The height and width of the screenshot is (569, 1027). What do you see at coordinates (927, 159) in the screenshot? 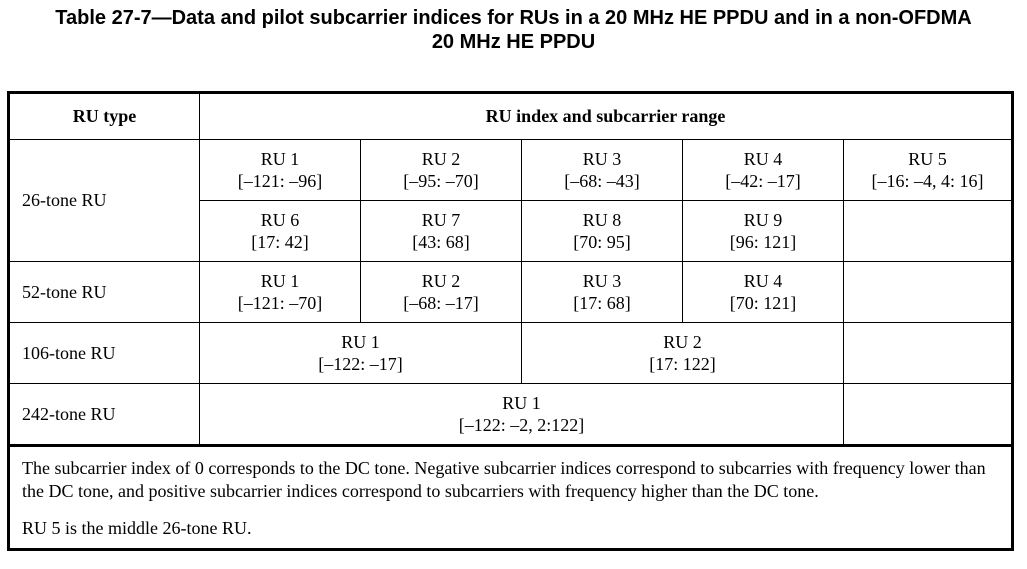
I see `ru-name: RU 5` at bounding box center [927, 159].